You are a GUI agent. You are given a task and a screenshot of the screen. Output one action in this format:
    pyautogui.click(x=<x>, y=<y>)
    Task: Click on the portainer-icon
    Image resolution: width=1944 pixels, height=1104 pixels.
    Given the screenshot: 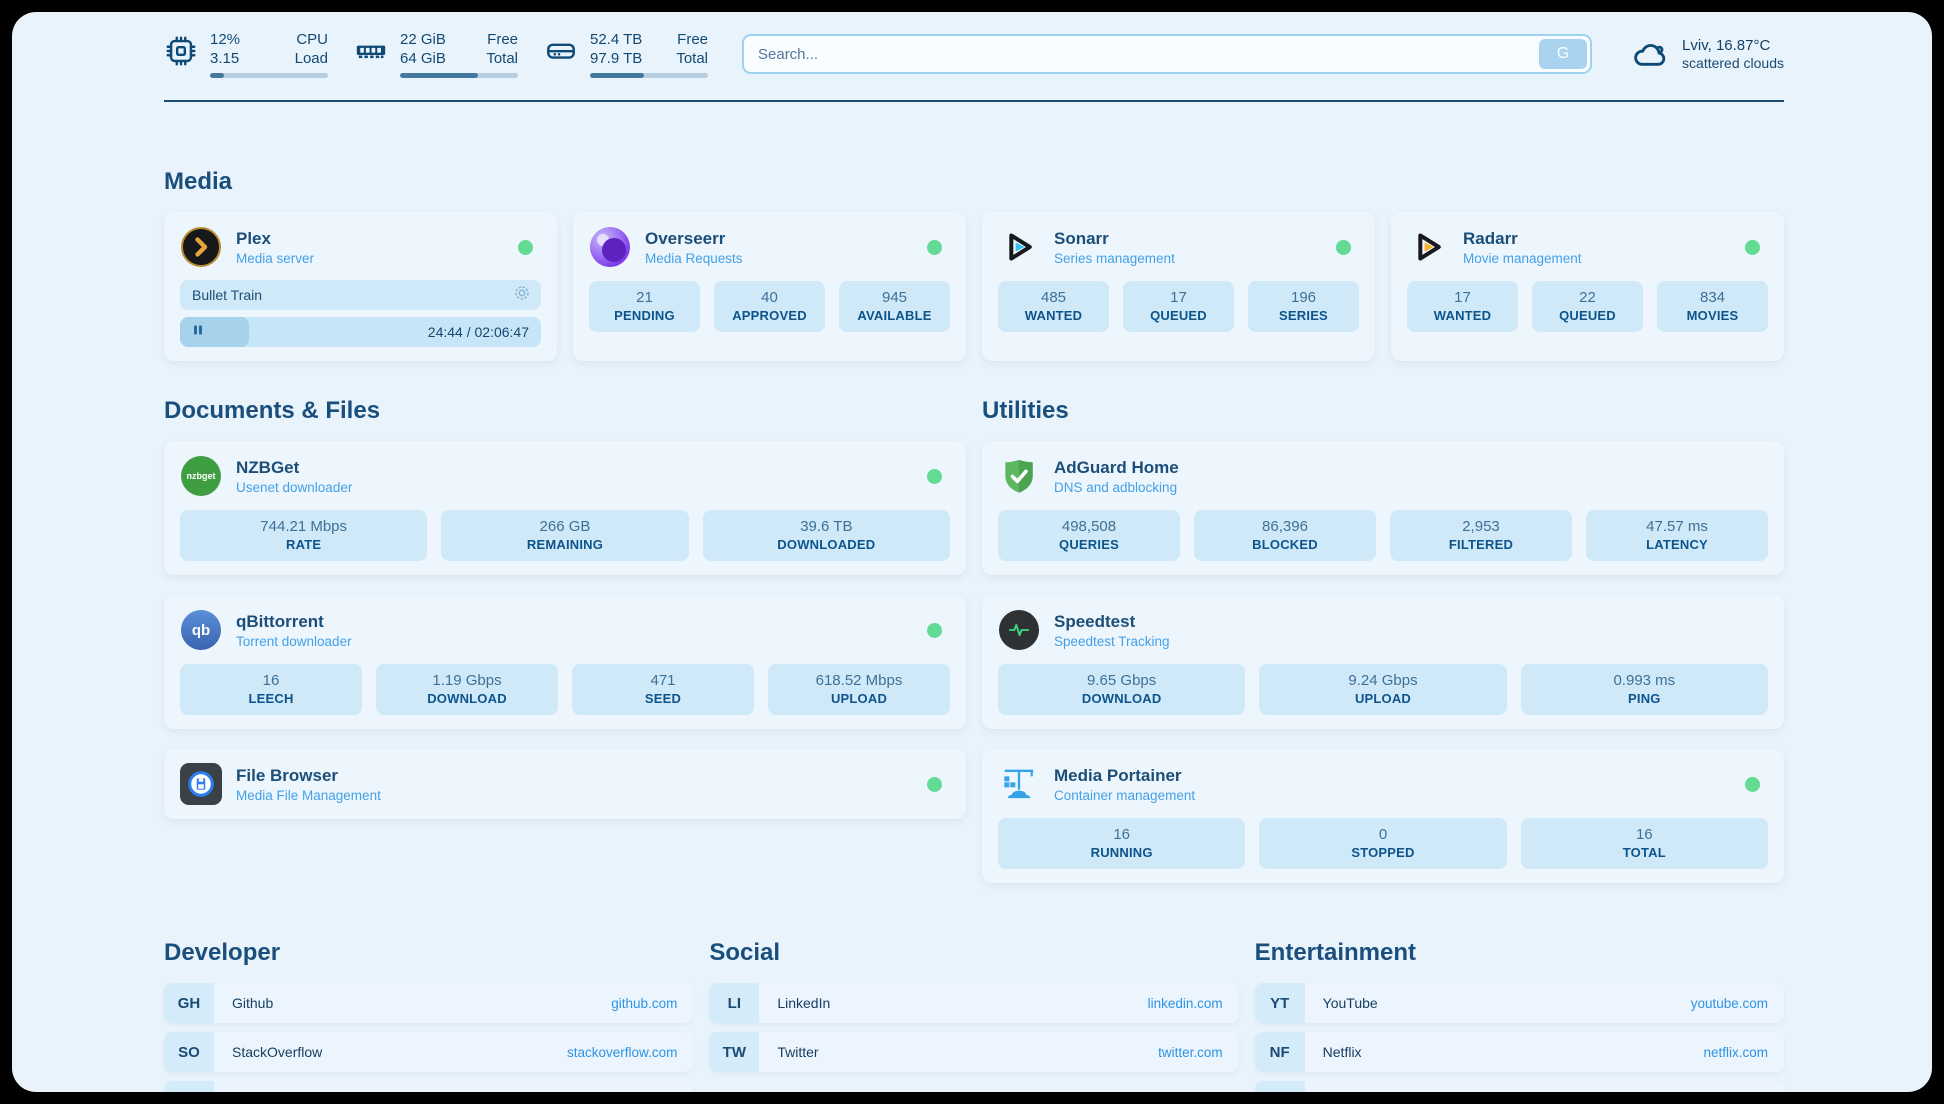 What is the action you would take?
    pyautogui.click(x=1019, y=784)
    